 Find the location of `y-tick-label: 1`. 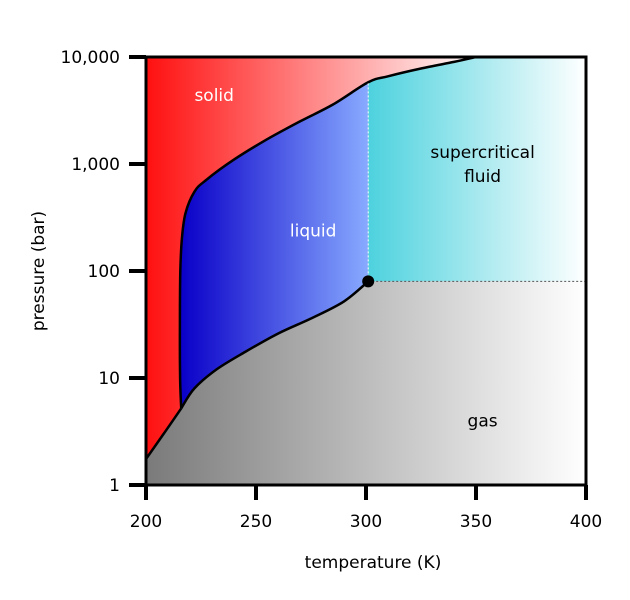

y-tick-label: 1 is located at coordinates (114, 486).